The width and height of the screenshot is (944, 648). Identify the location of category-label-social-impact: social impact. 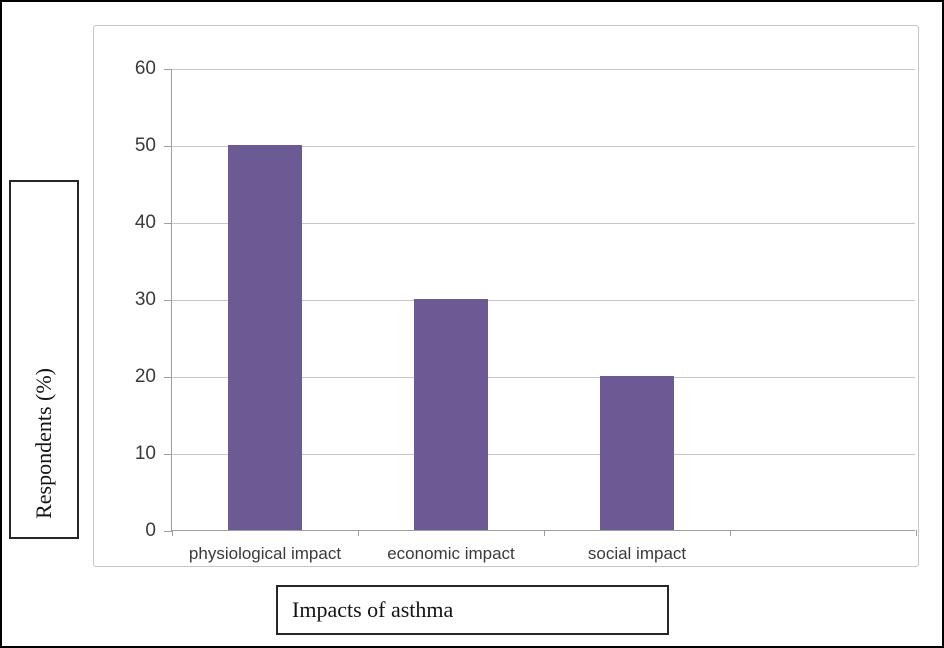
(637, 553).